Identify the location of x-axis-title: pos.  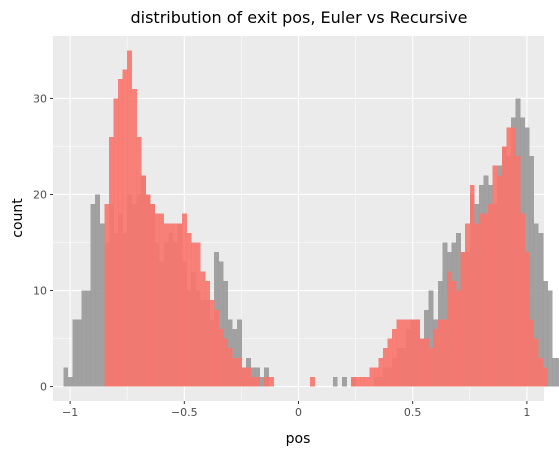
(298, 439).